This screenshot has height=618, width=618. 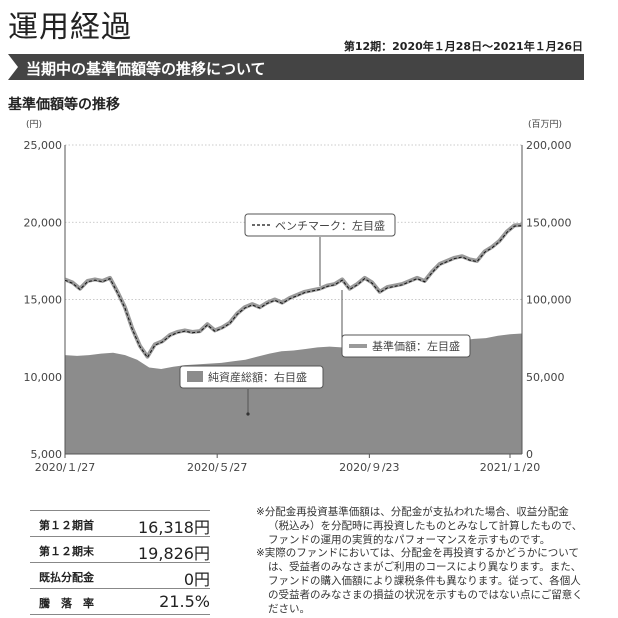 What do you see at coordinates (296, 67) in the screenshot?
I see `section-bar: 当期中の基準価額等の推移について` at bounding box center [296, 67].